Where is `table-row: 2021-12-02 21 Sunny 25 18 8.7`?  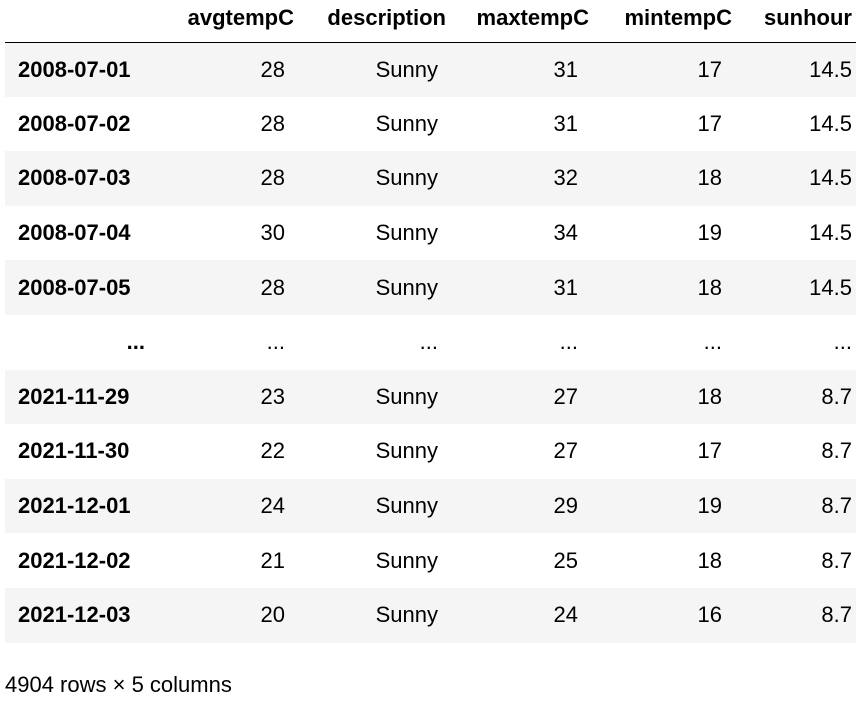 table-row: 2021-12-02 21 Sunny 25 18 8.7 is located at coordinates (430, 560).